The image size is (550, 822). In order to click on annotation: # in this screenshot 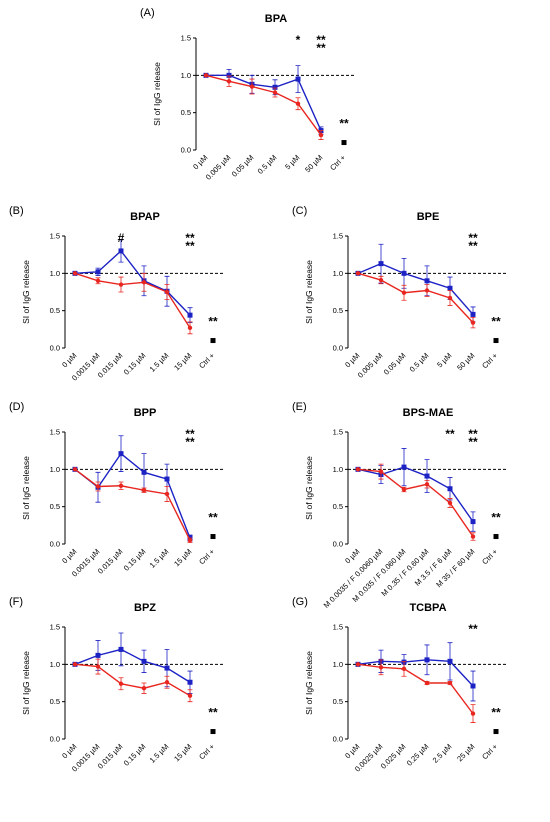, I will do `click(121, 238)`.